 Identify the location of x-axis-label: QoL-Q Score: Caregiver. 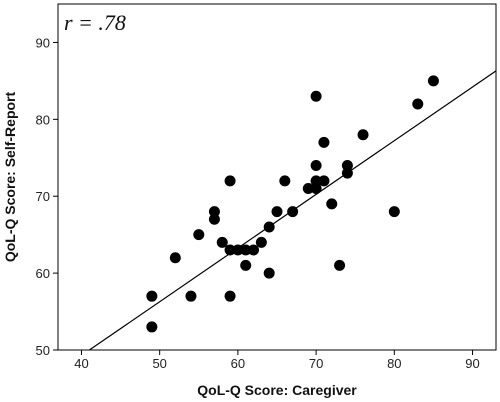
(277, 390).